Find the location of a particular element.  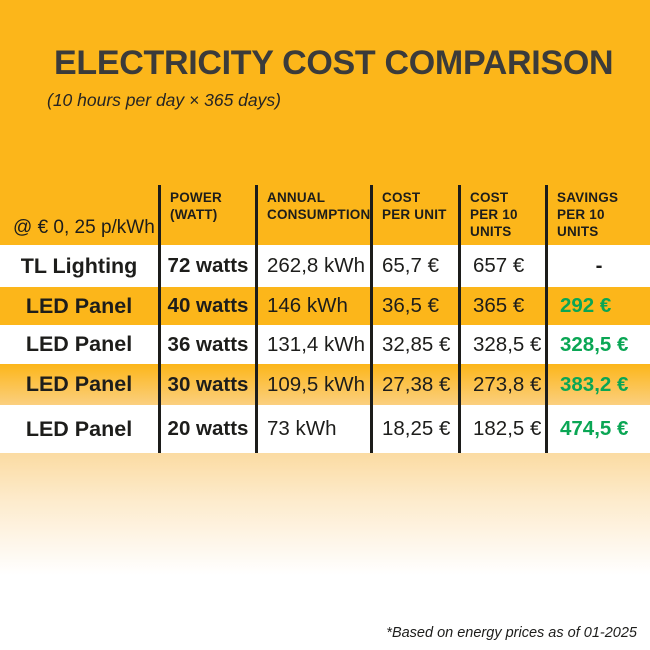

annual-consumption-cell: 73 kWh is located at coordinates (312, 429).